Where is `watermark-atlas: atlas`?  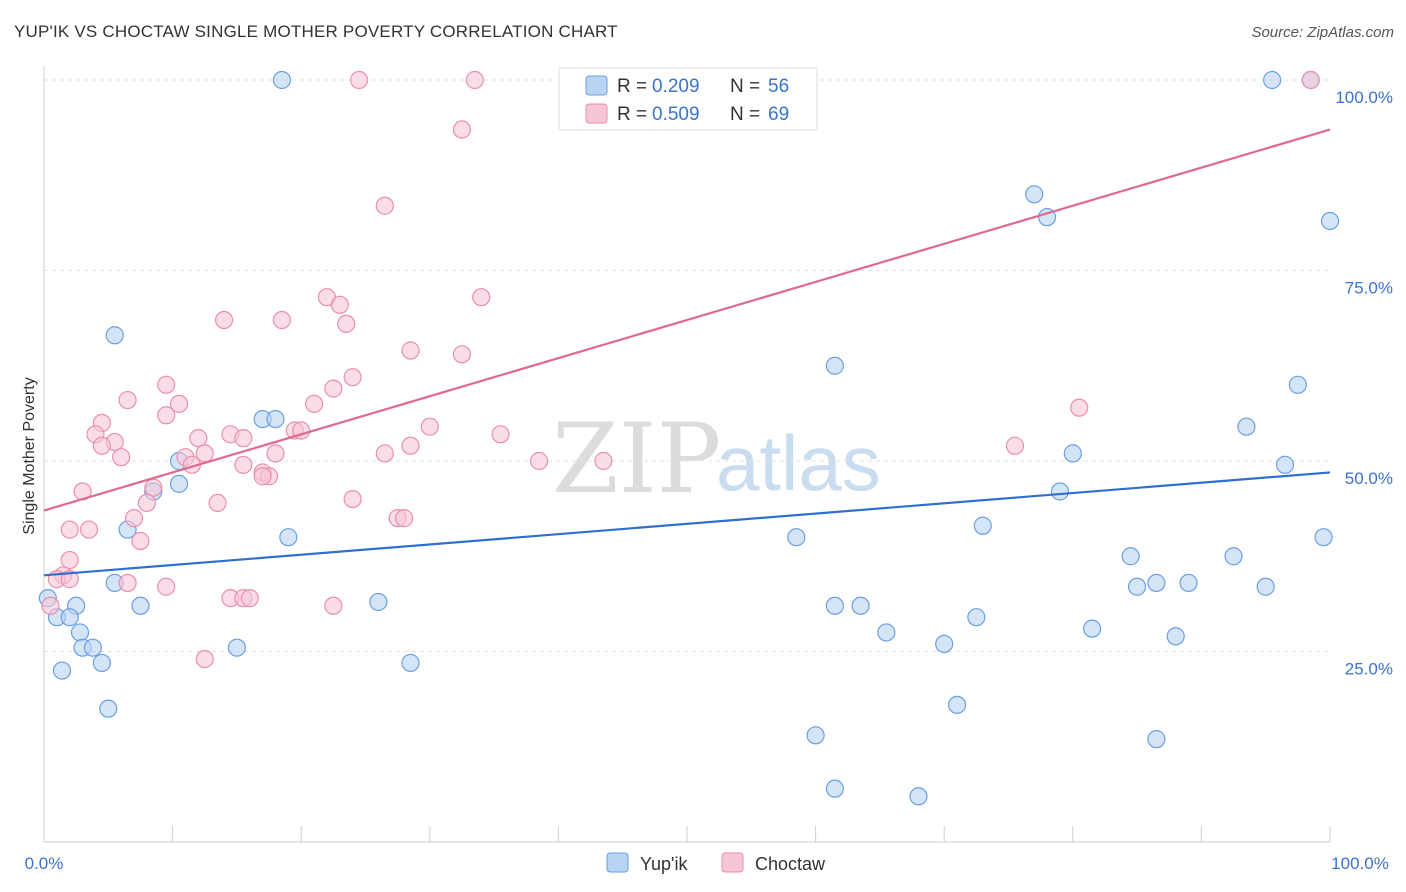
watermark-atlas: atlas is located at coordinates (798, 463).